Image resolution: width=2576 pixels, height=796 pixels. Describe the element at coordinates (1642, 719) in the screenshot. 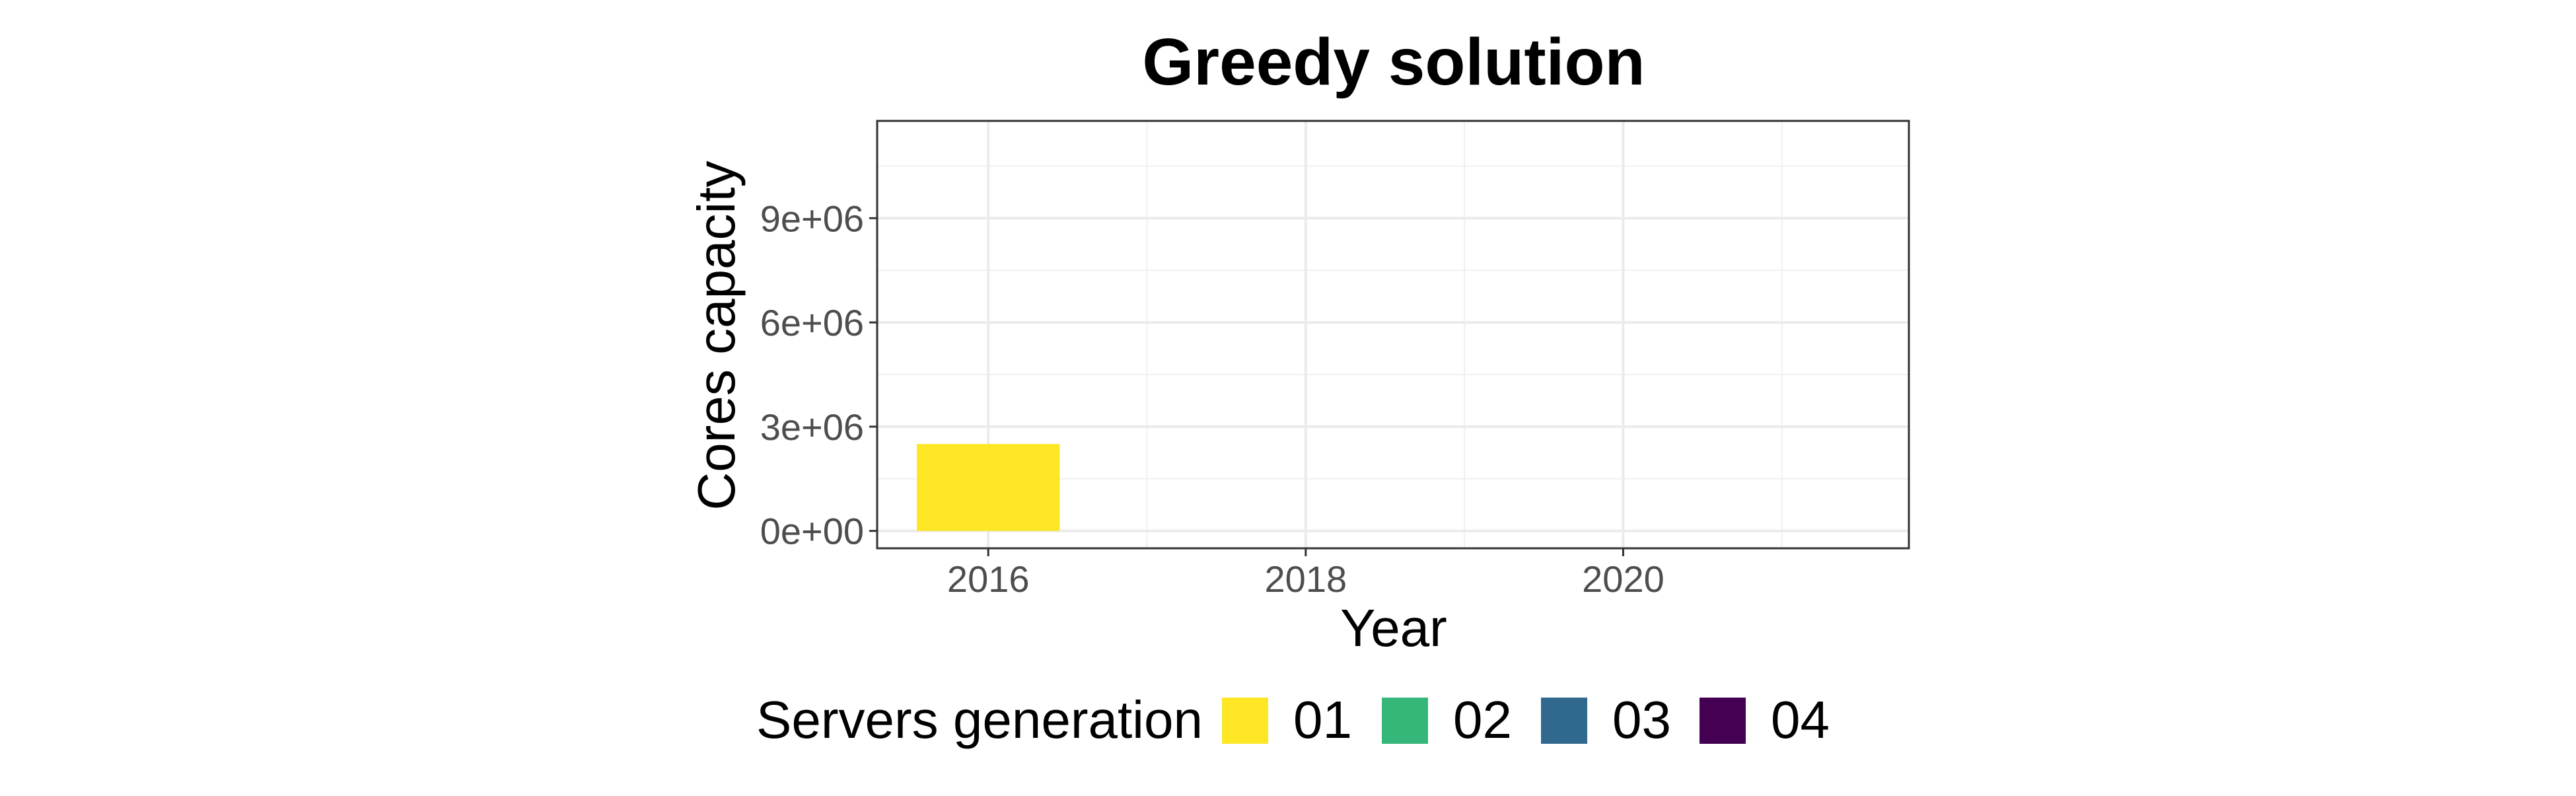

I see `legend-label-03: 03` at that location.